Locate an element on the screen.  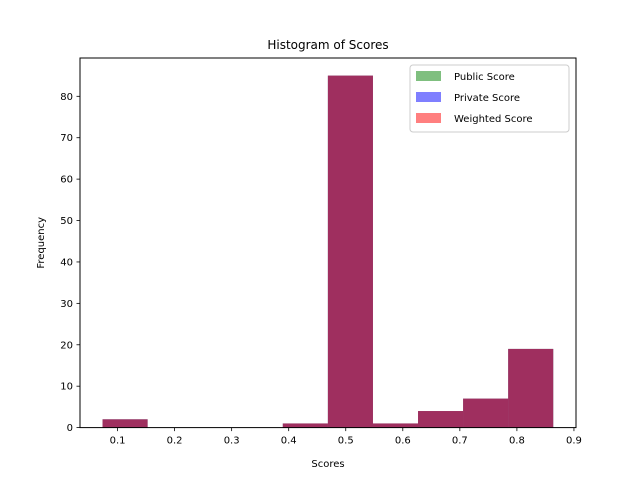
y-tick-label: 50 is located at coordinates (66, 221).